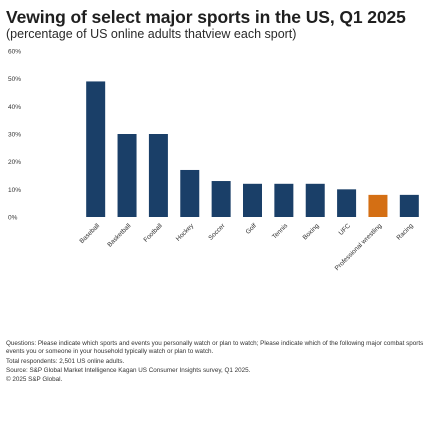 The height and width of the screenshot is (441, 444). I want to click on y-tick-label: 40%, so click(14, 107).